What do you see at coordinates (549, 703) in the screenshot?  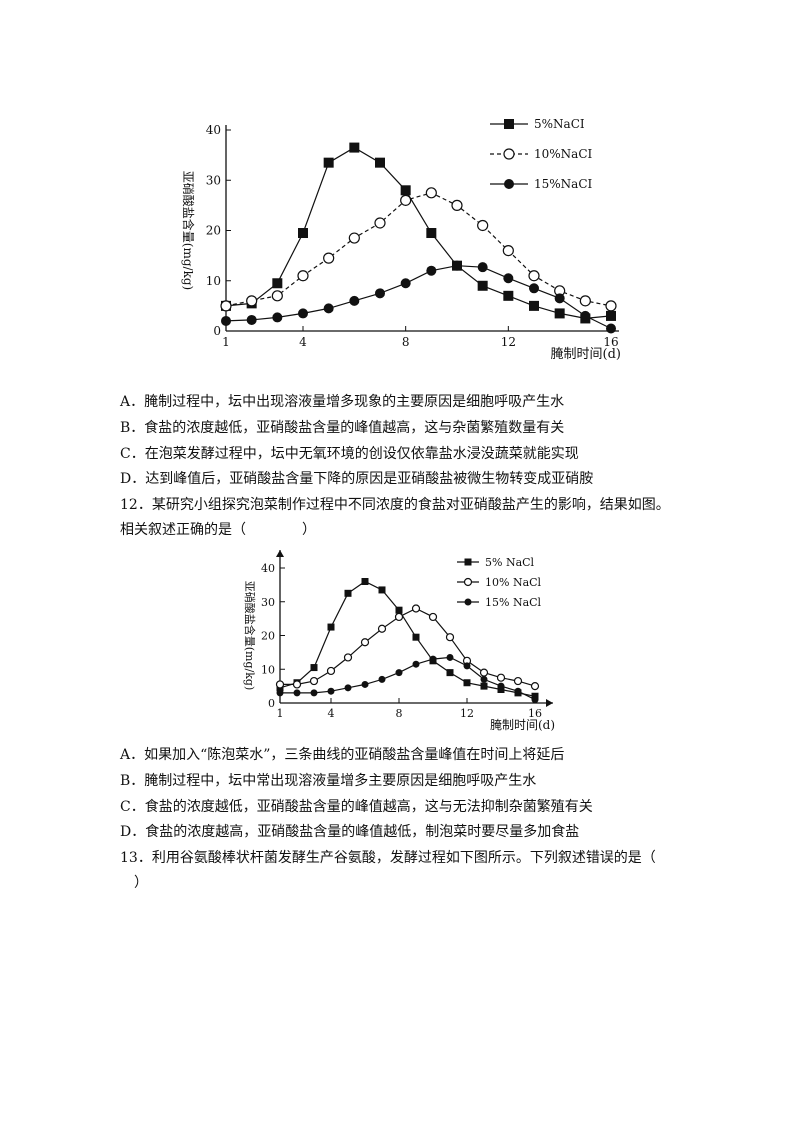 I see `x-axis-arrow` at bounding box center [549, 703].